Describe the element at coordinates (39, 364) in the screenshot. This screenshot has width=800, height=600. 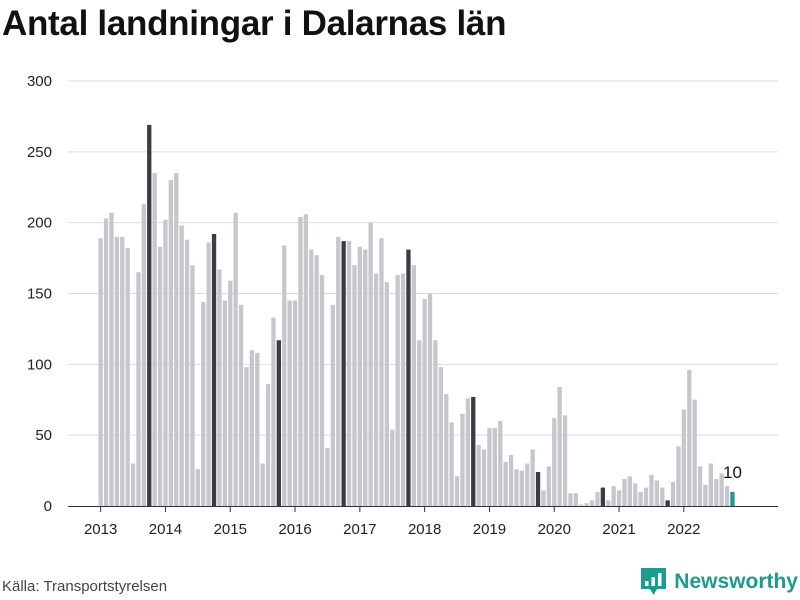
I see `y-tick-label: 100` at that location.